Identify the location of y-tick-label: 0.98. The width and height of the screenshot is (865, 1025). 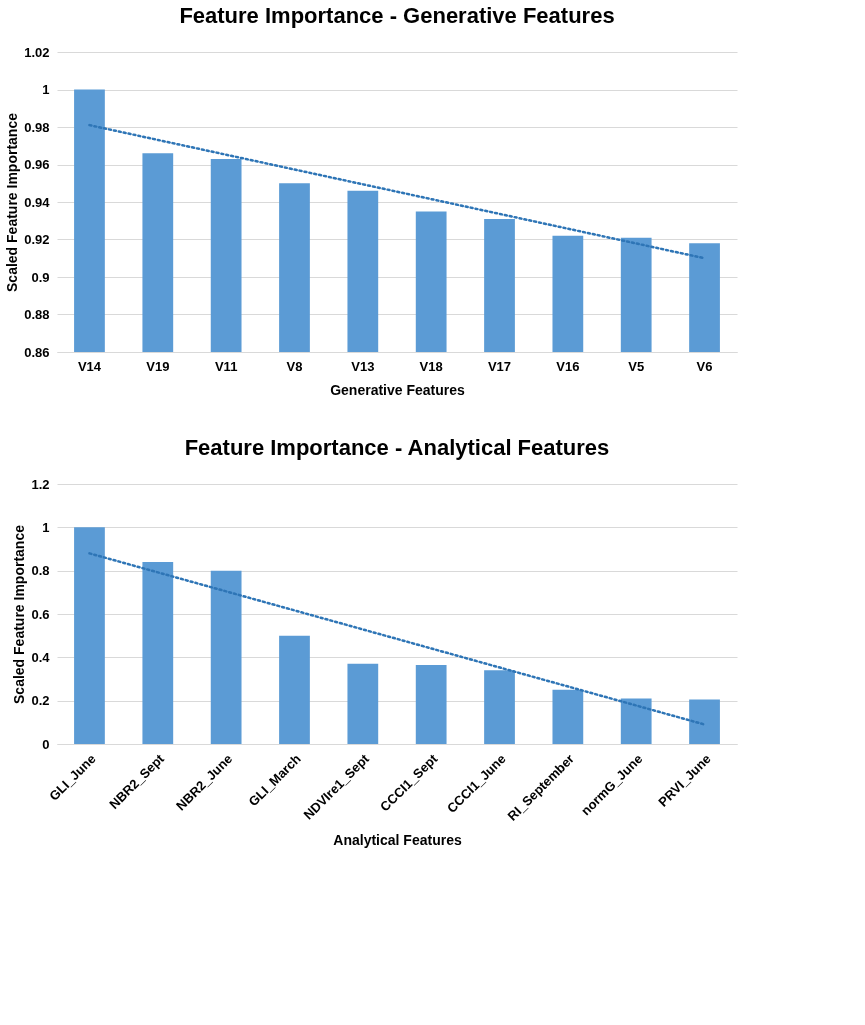
(37, 127).